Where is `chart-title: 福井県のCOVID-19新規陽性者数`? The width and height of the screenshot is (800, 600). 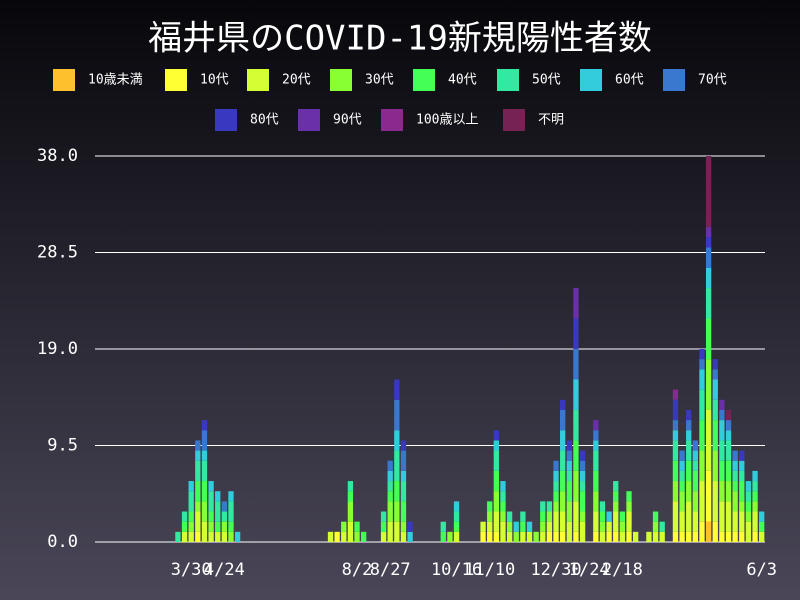 chart-title: 福井県のCOVID-19新規陽性者数 is located at coordinates (400, 39).